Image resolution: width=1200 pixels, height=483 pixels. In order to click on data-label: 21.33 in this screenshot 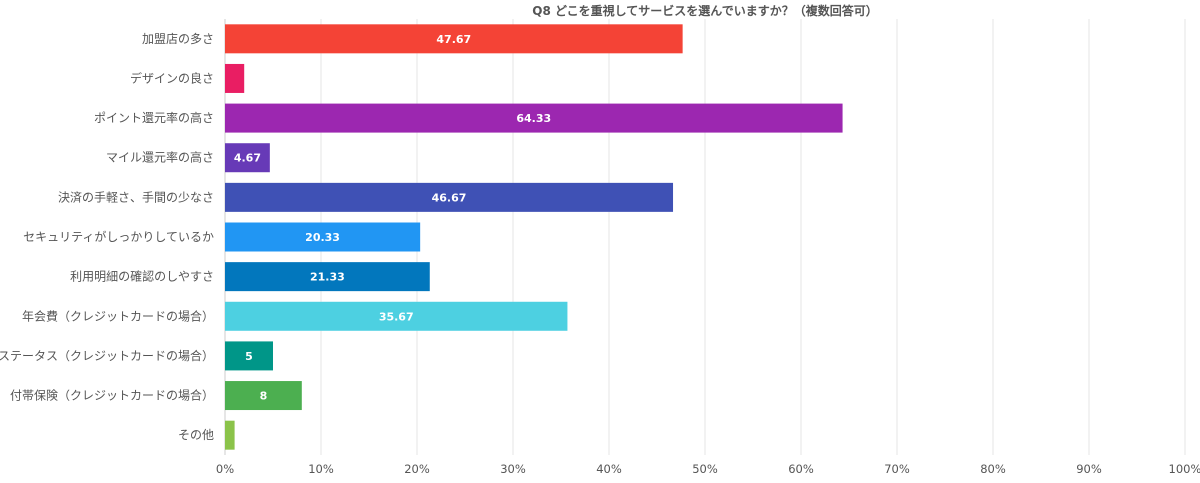, I will do `click(327, 277)`.